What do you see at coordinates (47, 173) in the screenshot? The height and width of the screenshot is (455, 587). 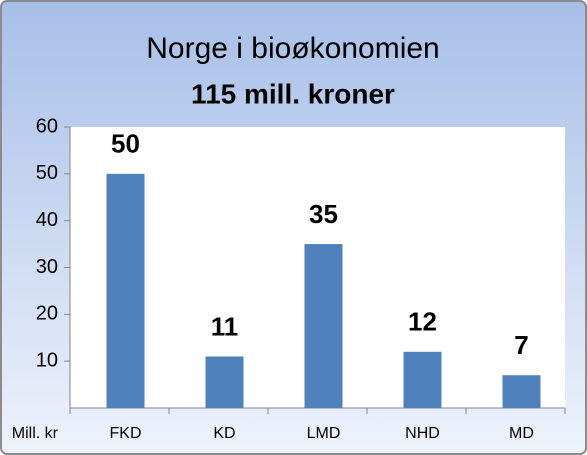 I see `y-tick-label: 50` at bounding box center [47, 173].